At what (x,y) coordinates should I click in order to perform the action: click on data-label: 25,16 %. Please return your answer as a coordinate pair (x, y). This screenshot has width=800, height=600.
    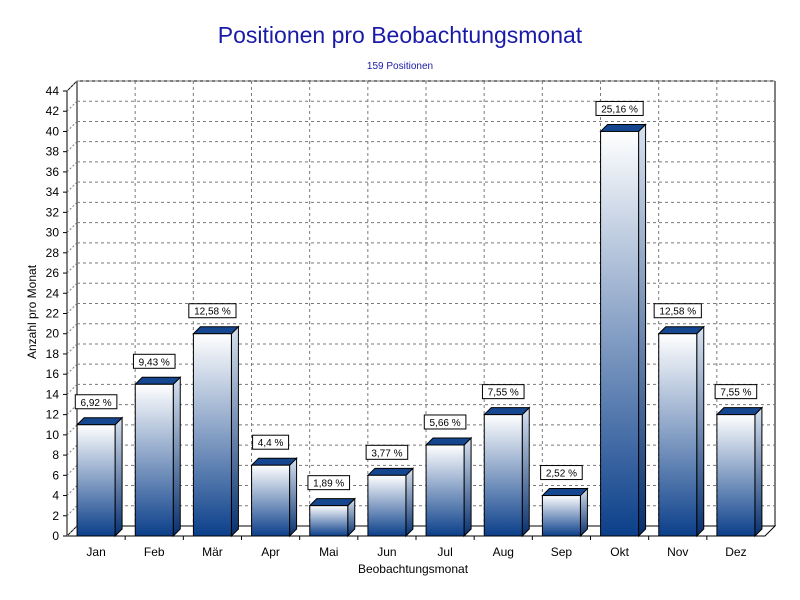
    Looking at the image, I should click on (619, 109).